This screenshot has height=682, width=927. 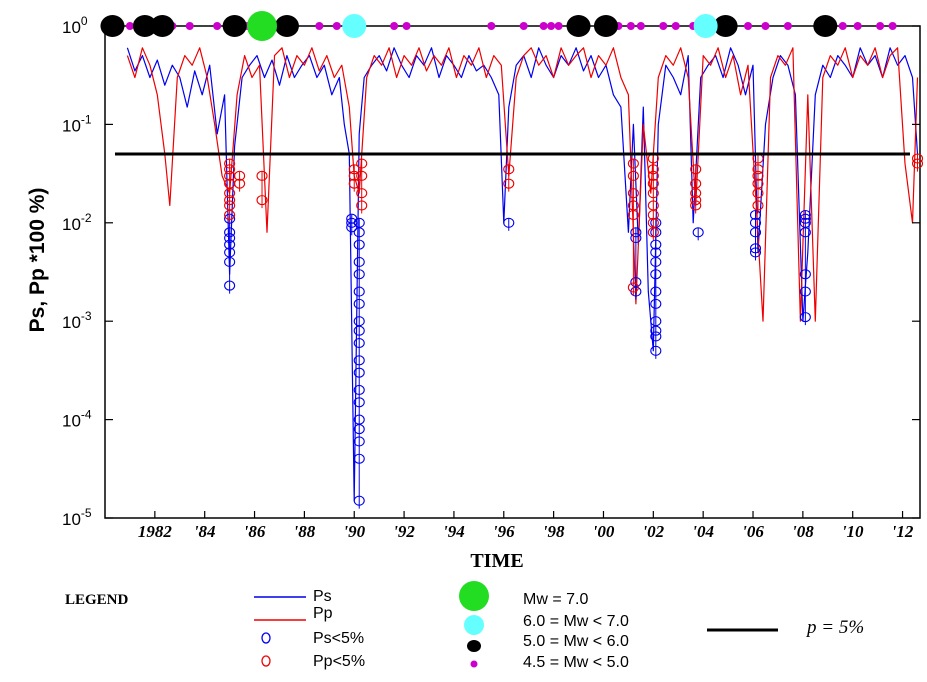 What do you see at coordinates (354, 531) in the screenshot?
I see `x-tick-label: '90` at bounding box center [354, 531].